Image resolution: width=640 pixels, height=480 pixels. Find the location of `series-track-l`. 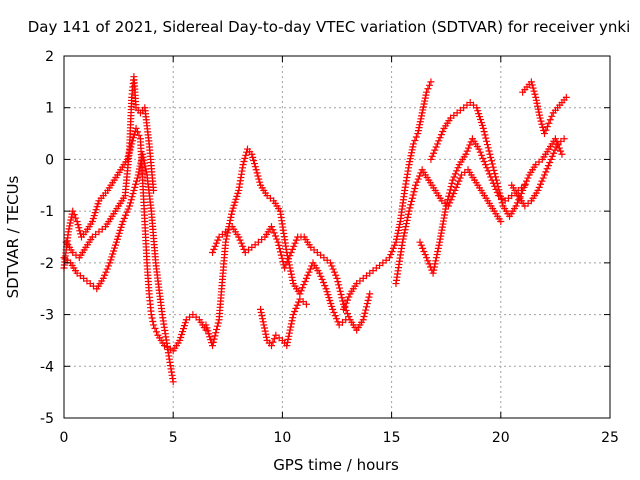

series-track-l is located at coordinates (544, 108).